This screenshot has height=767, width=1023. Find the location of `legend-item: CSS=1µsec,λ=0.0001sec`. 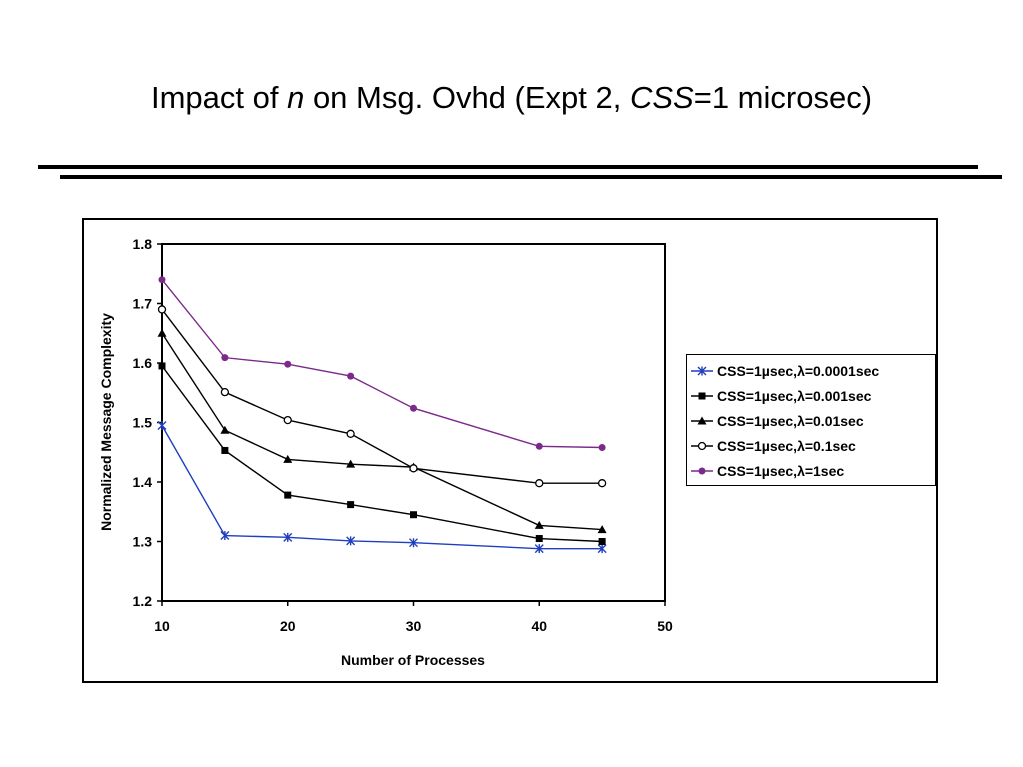

legend-item: CSS=1µsec,λ=0.0001sec is located at coordinates (811, 371).